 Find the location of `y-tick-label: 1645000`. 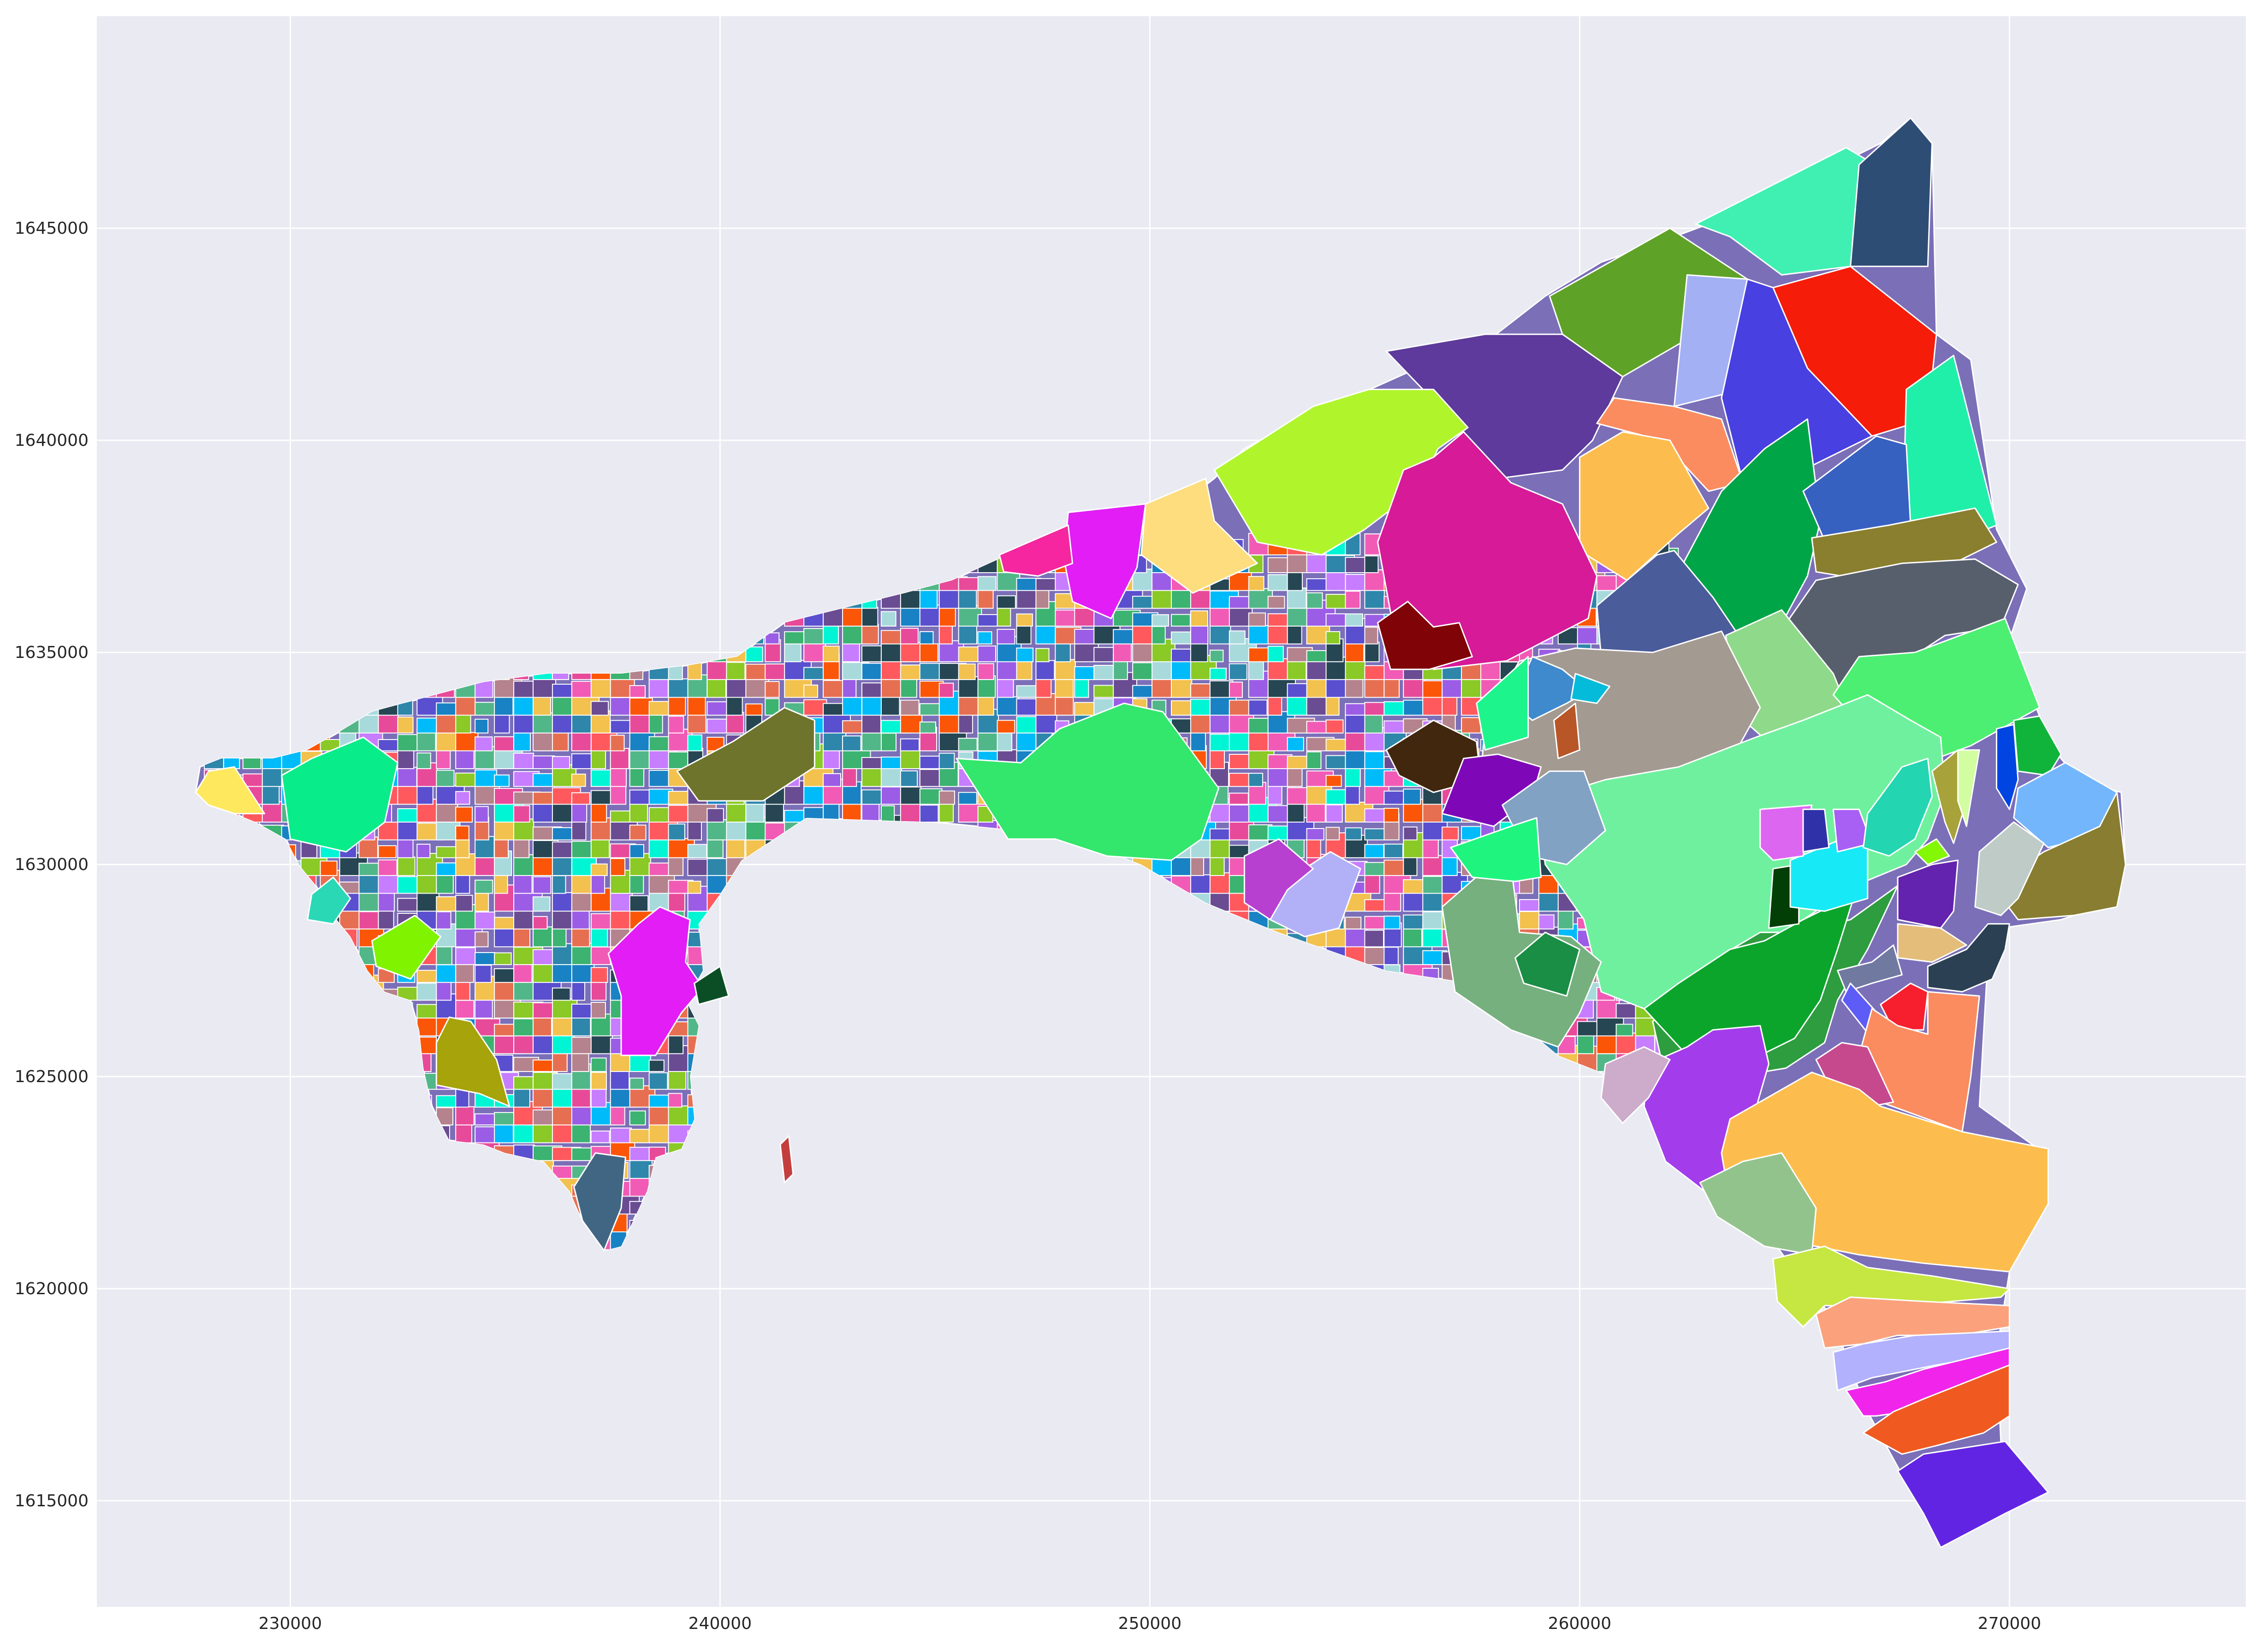

y-tick-label: 1645000 is located at coordinates (52, 229).